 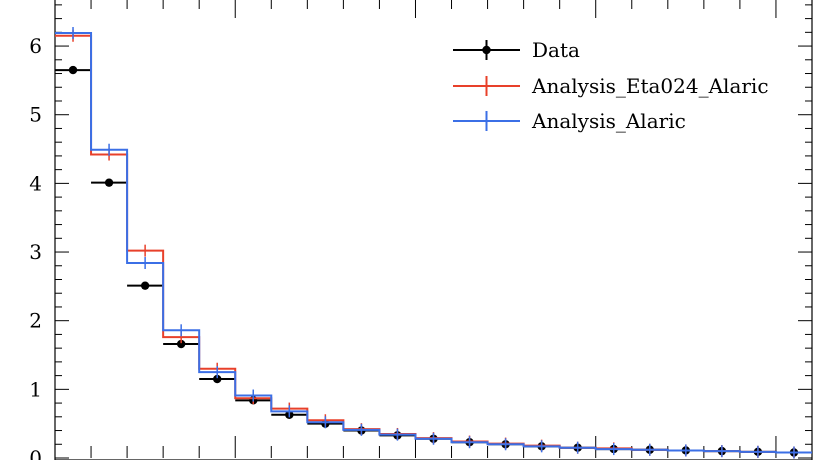 I want to click on y-tick-label: 4, so click(x=35, y=183).